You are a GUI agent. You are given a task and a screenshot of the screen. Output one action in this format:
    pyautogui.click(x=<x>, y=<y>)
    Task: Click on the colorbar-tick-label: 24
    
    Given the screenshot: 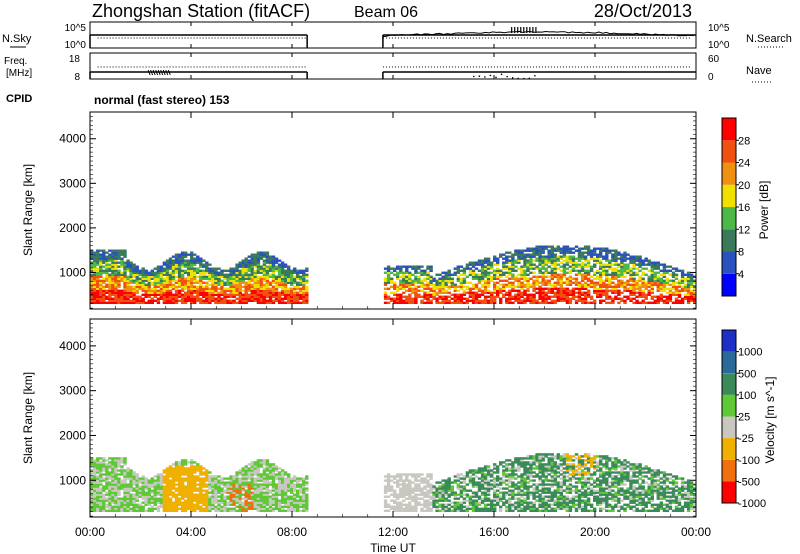 What is the action you would take?
    pyautogui.click(x=744, y=164)
    